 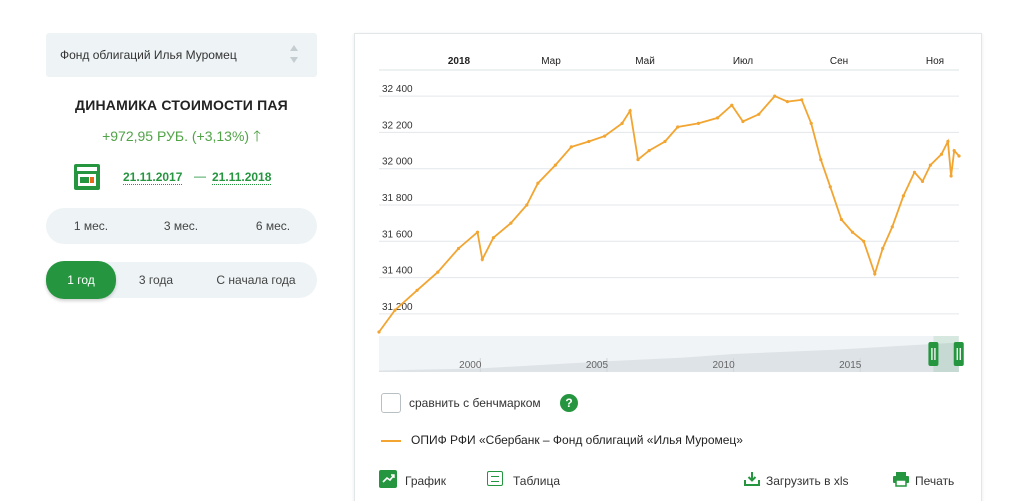 I want to click on navigator-handle-right-icon, so click(x=958, y=354).